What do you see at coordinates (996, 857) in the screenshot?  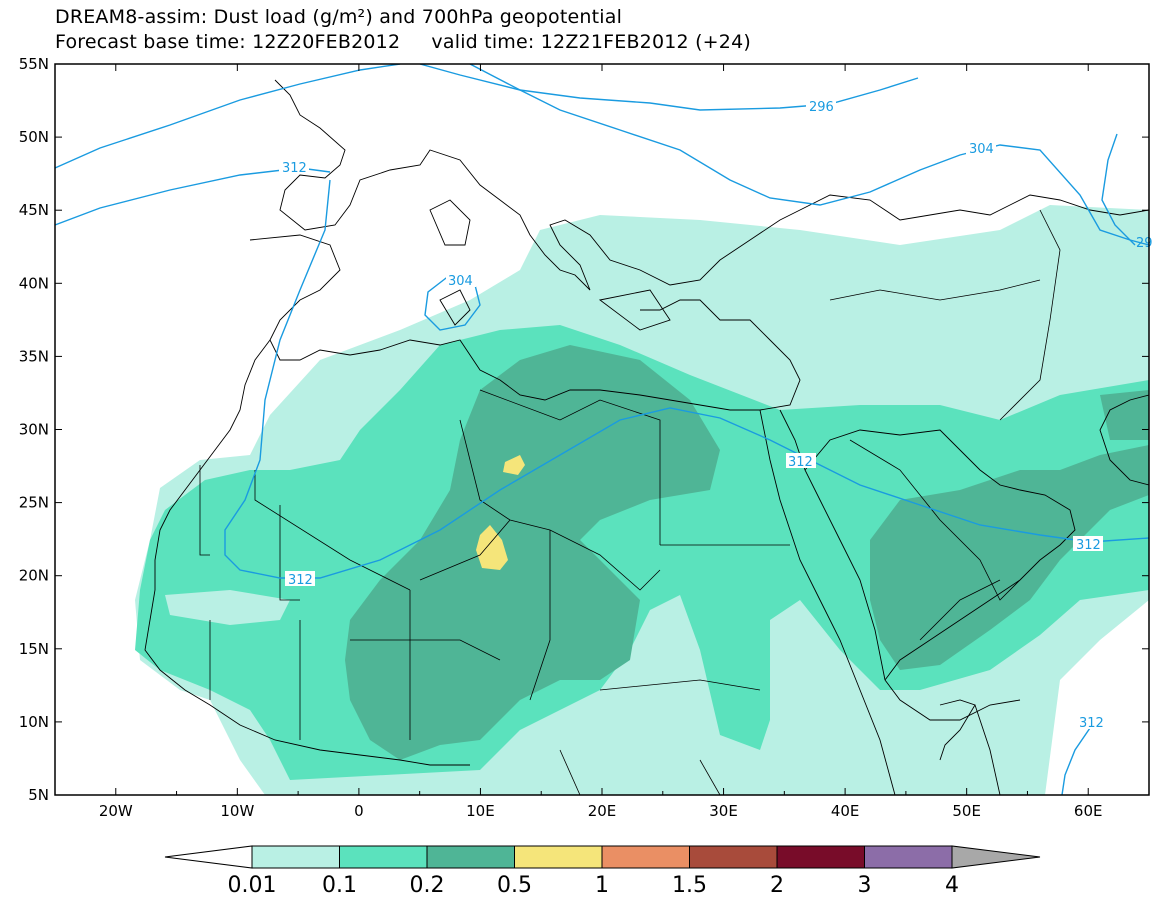 I see `colorbar-arrow-high` at bounding box center [996, 857].